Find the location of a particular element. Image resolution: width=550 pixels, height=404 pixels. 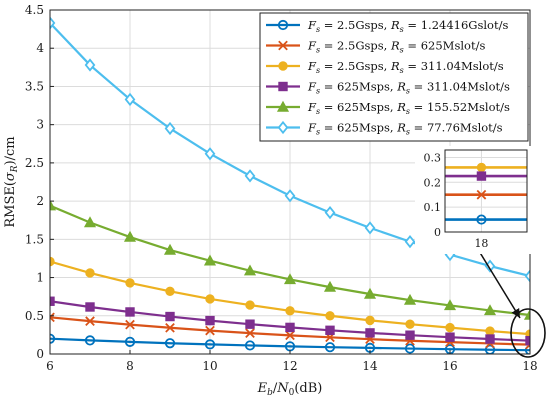

x-tick-label: 8 is located at coordinates (130, 366).